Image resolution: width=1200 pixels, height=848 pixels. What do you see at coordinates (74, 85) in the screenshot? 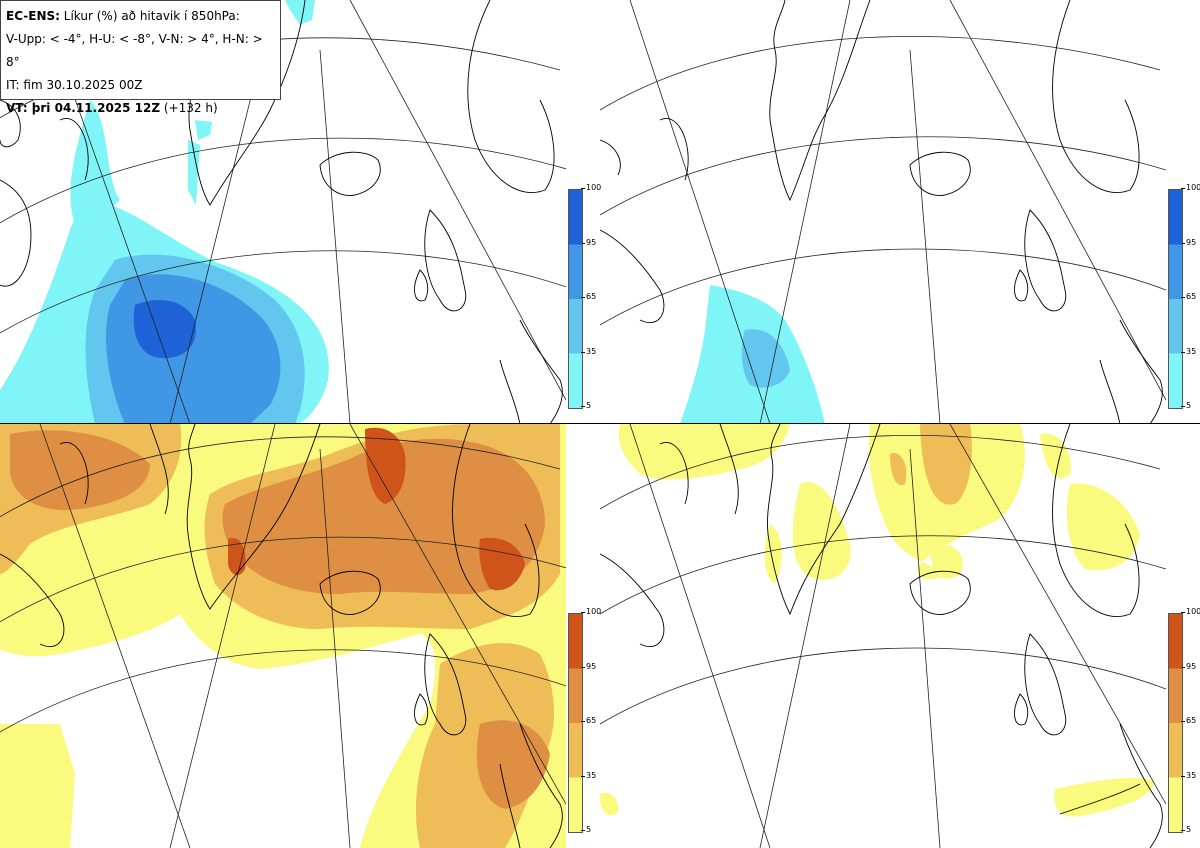
I see `initial-time: IT: fim 30.10.2025 00Z` at bounding box center [74, 85].